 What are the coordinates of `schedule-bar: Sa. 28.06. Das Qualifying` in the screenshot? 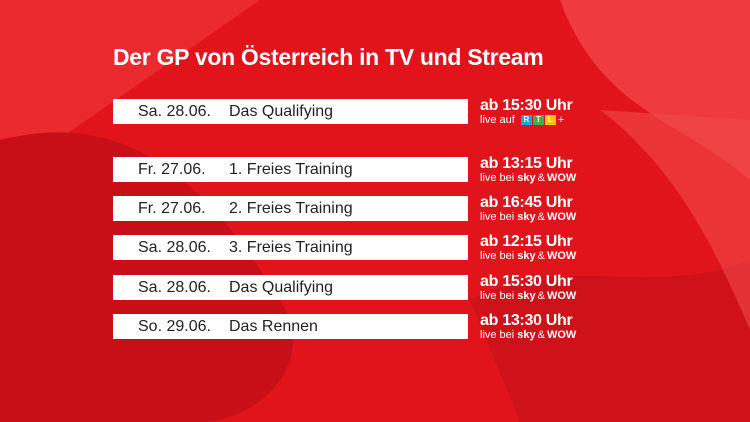 It's located at (290, 287).